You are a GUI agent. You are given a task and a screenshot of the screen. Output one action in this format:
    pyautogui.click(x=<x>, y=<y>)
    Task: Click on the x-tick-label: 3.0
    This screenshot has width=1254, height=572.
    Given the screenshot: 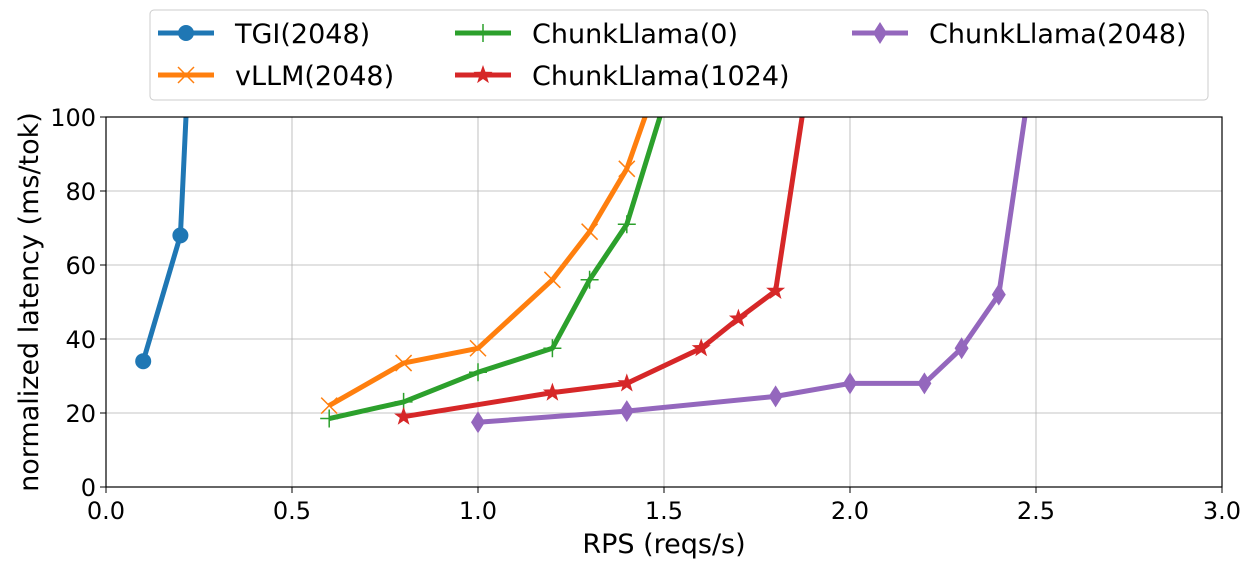 What is the action you would take?
    pyautogui.click(x=1222, y=511)
    